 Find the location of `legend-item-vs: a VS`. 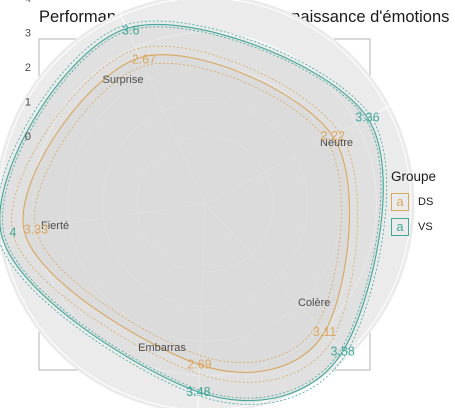

legend-item-vs: a VS is located at coordinates (412, 227).